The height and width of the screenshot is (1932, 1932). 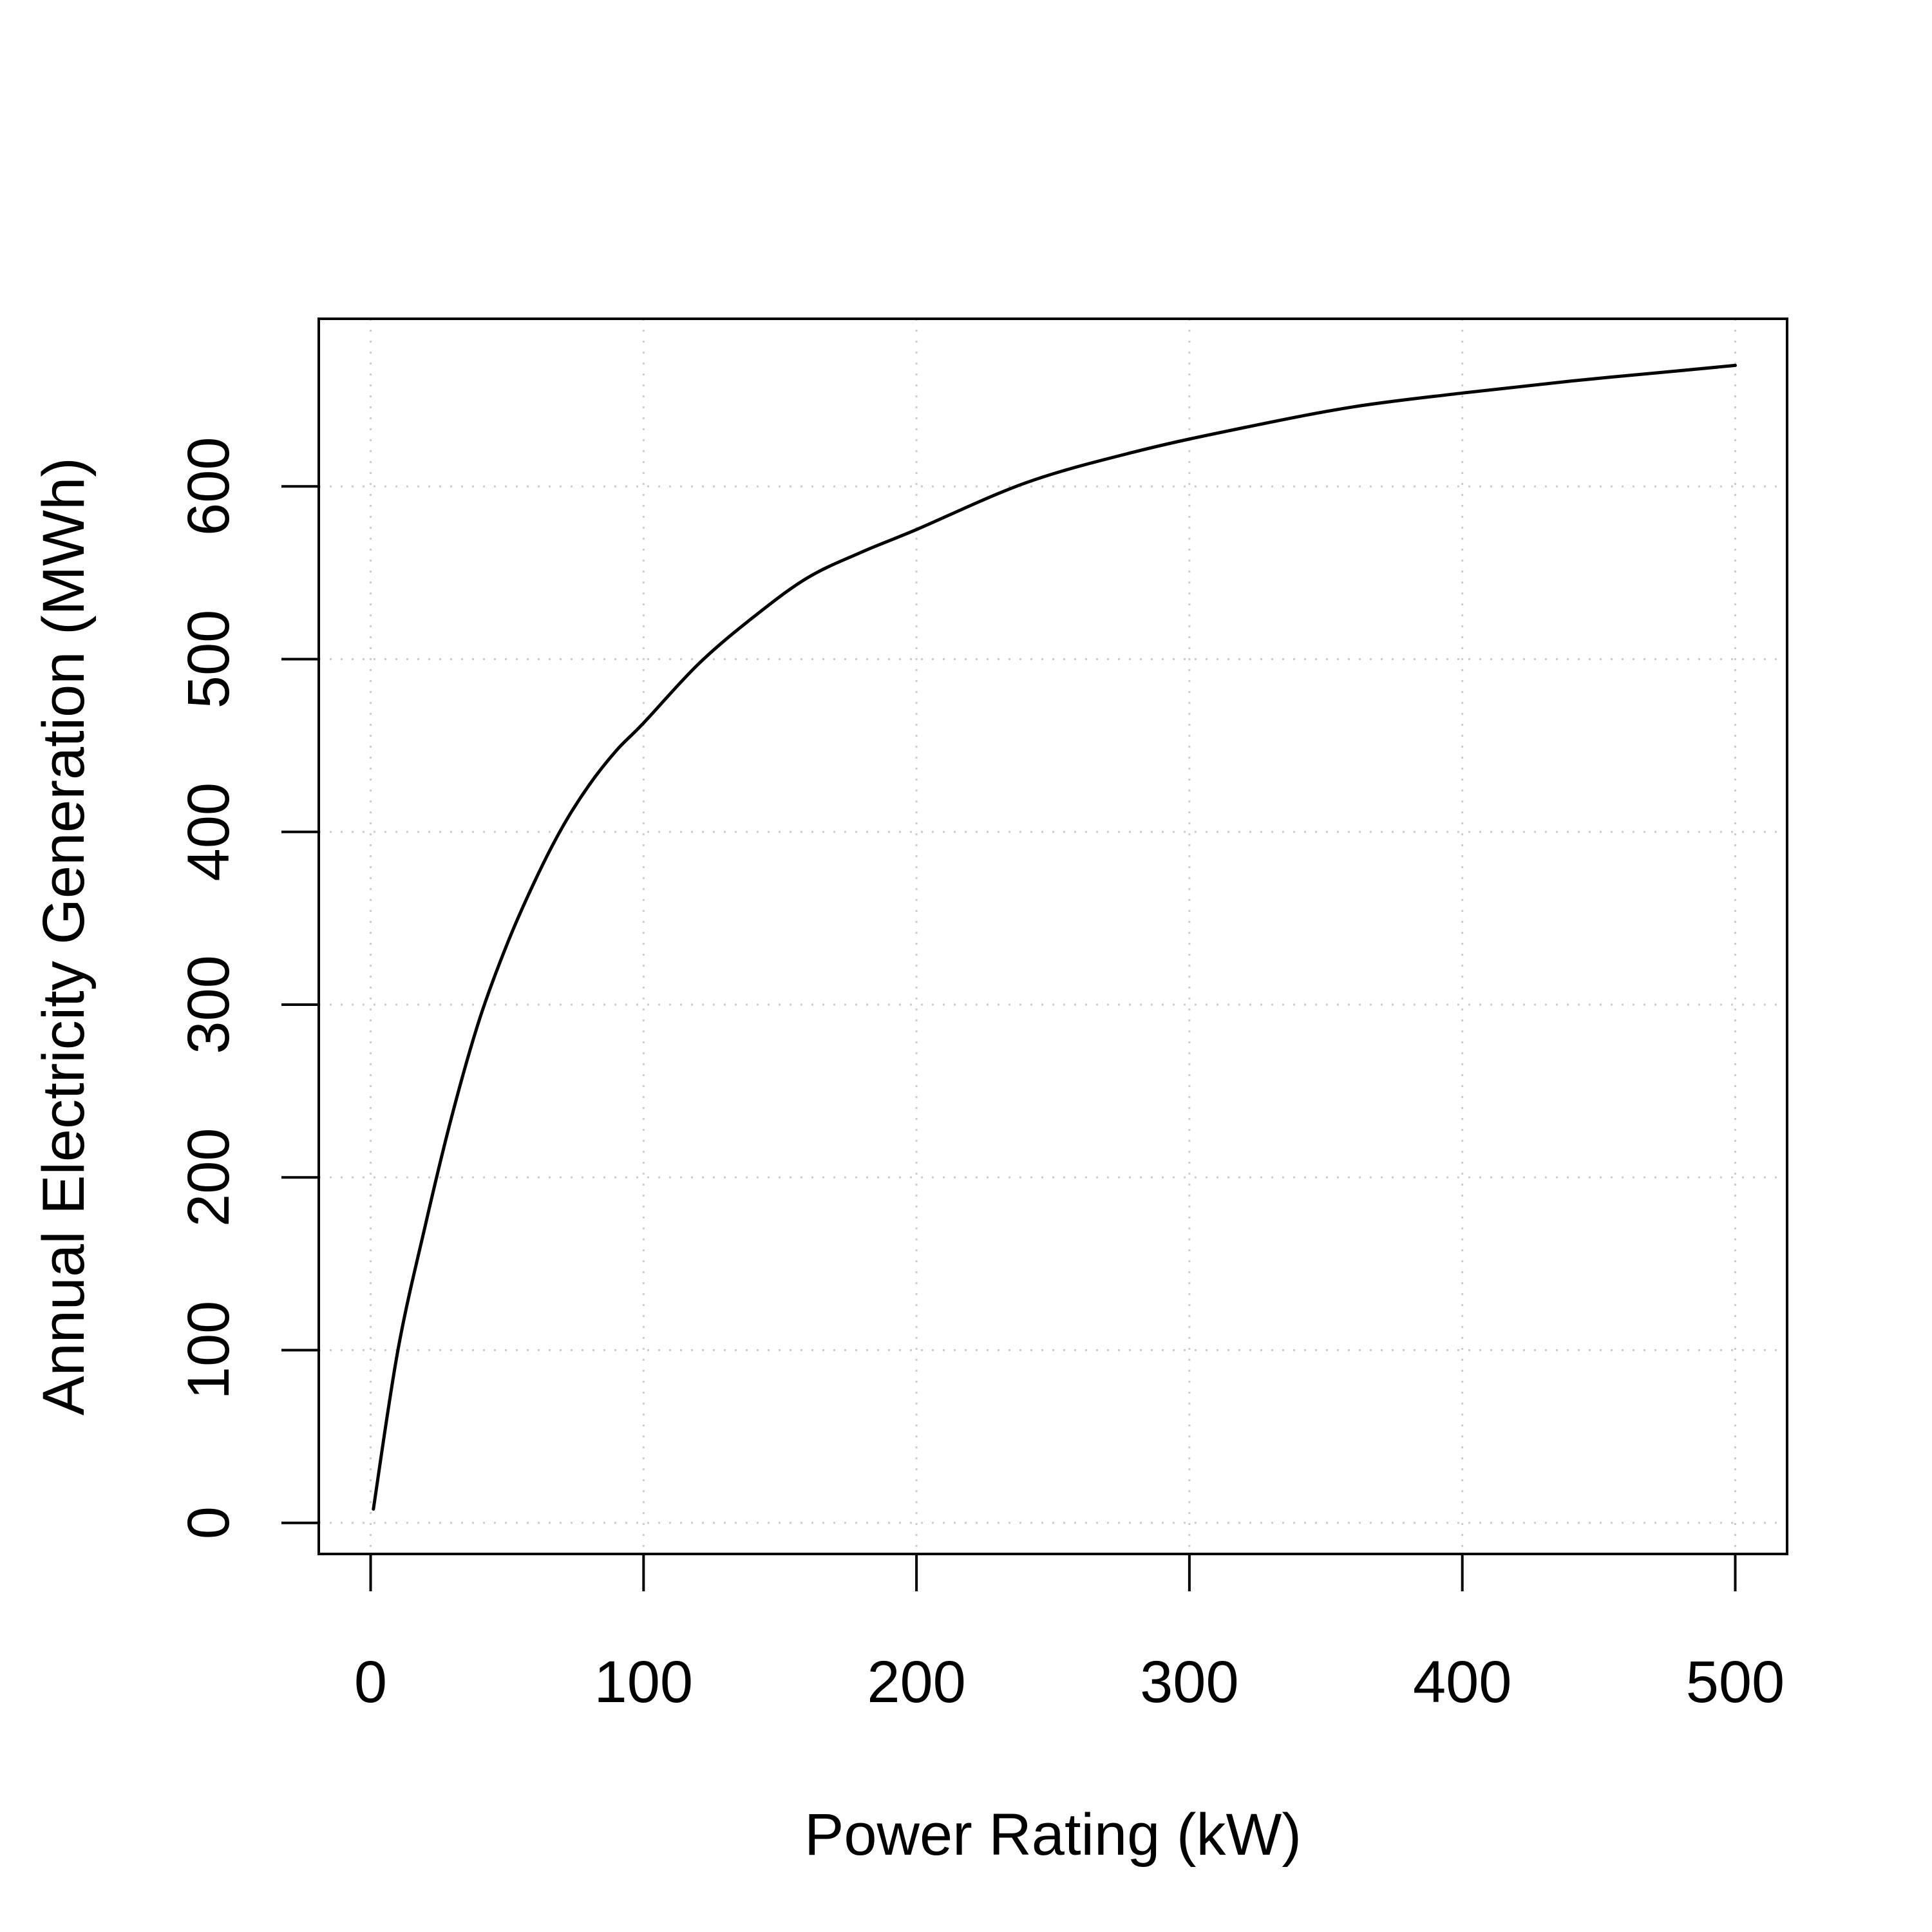 I want to click on y-axis-title: Annual Electricity Generation (MWh), so click(x=64, y=937).